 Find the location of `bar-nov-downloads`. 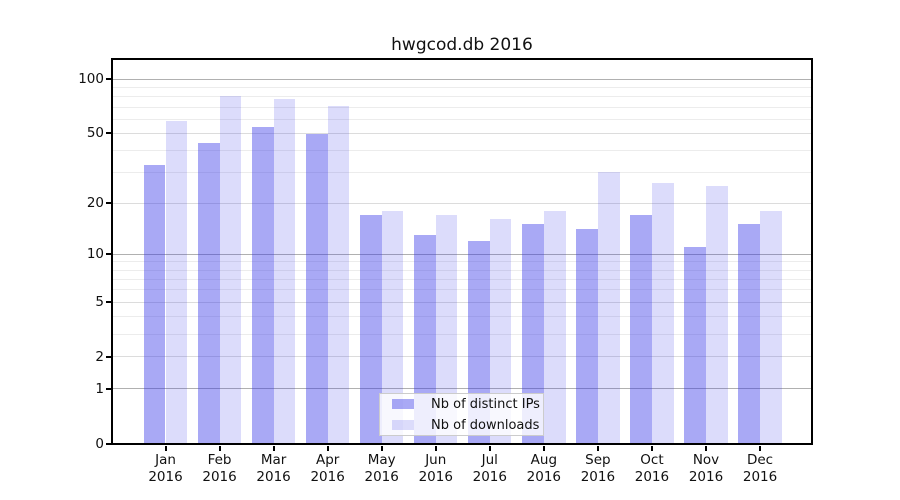

bar-nov-downloads is located at coordinates (717, 314).